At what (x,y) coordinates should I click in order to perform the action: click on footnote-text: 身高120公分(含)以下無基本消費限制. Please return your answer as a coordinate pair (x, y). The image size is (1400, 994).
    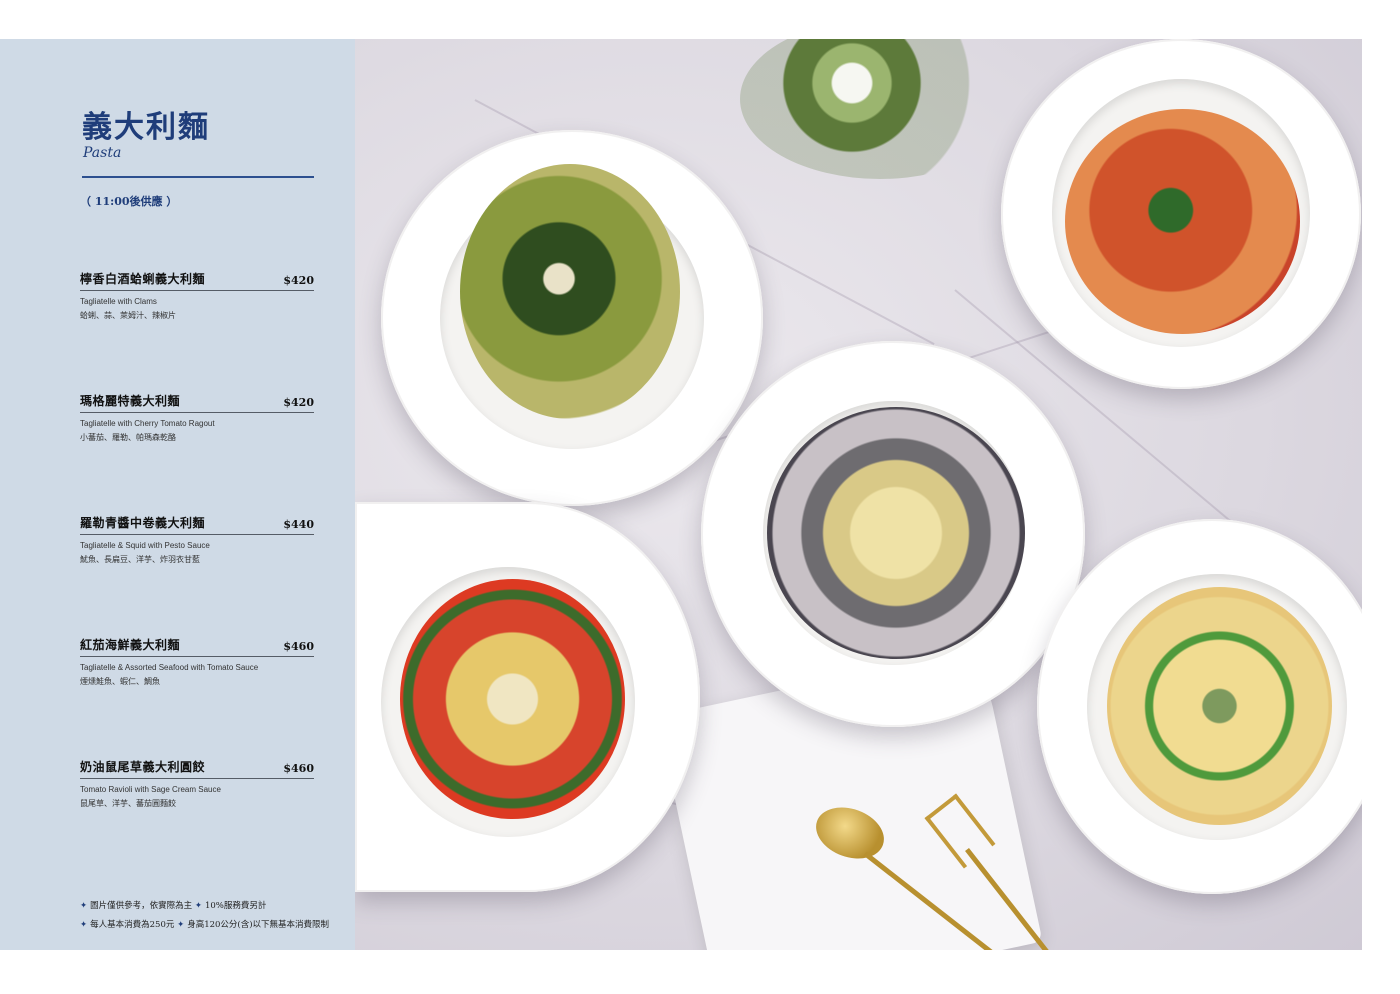
    Looking at the image, I should click on (258, 925).